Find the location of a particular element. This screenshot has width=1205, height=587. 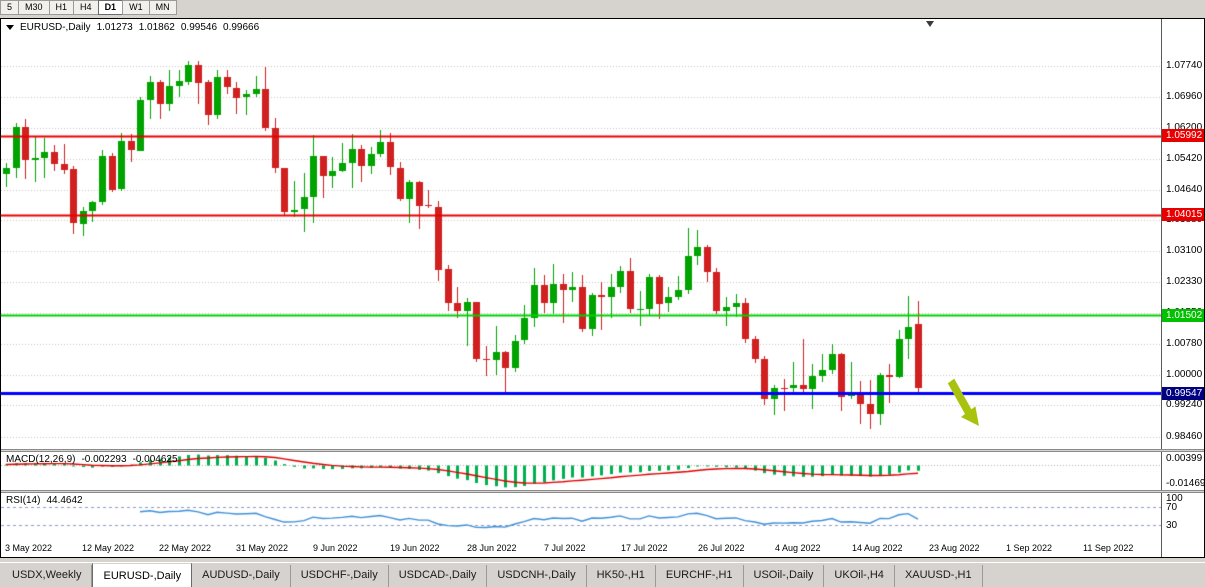

support-line-green-price-tag: 1.01502 is located at coordinates (1183, 315).